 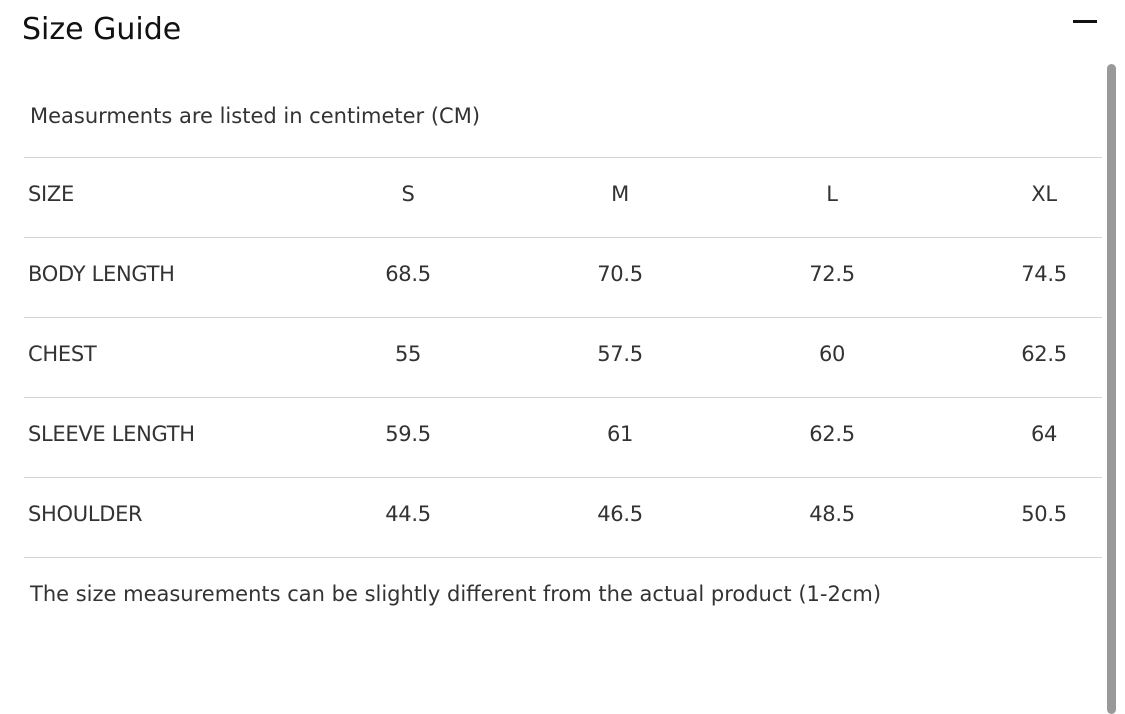 I want to click on size-header: M, so click(x=620, y=194).